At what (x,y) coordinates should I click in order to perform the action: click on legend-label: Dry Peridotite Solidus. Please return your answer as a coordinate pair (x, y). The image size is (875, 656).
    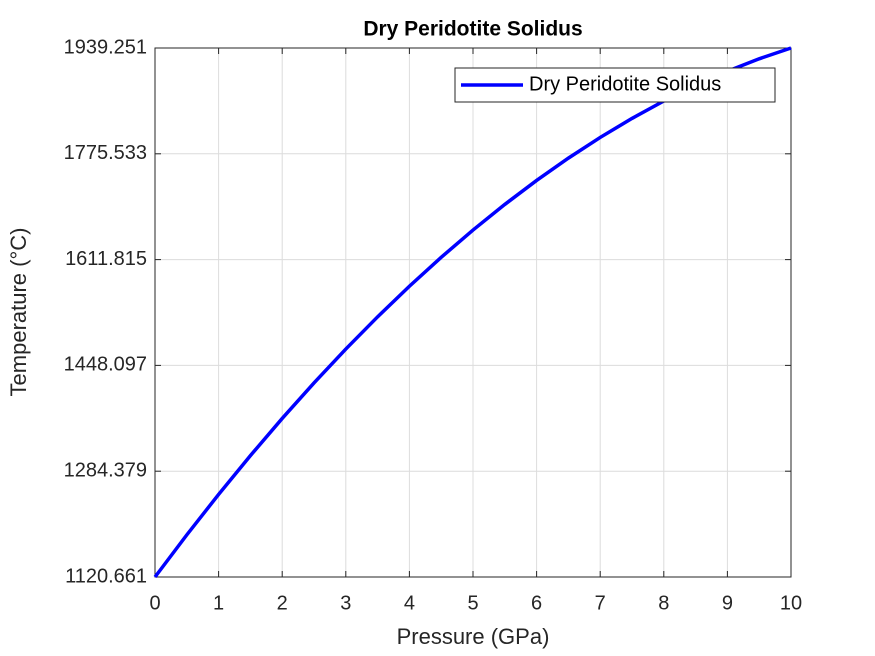
    Looking at the image, I should click on (625, 84).